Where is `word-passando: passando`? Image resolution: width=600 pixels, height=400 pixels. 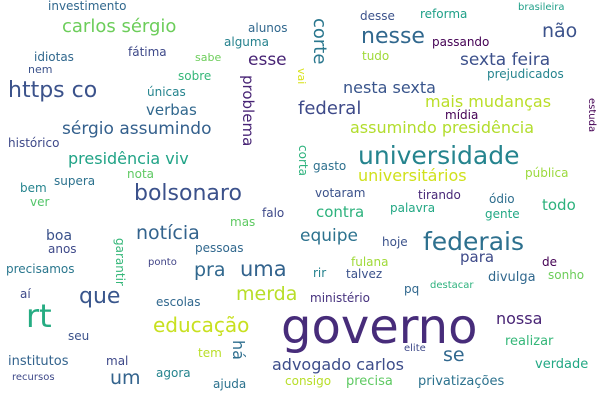 word-passando: passando is located at coordinates (461, 42).